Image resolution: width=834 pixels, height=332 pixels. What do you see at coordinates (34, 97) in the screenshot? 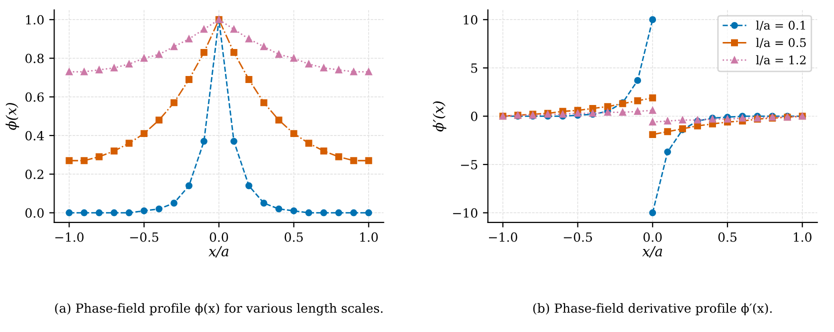
I see `y-tick-label: 0.6` at bounding box center [34, 97].